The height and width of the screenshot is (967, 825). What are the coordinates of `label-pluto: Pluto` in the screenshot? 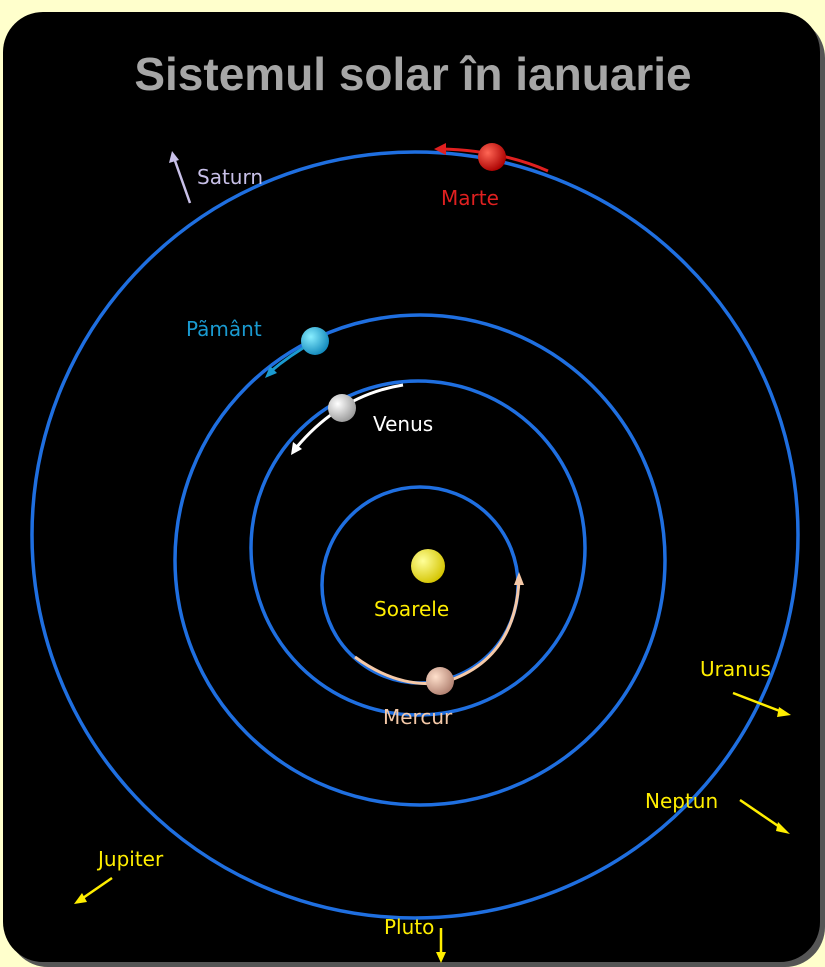 It's located at (409, 927).